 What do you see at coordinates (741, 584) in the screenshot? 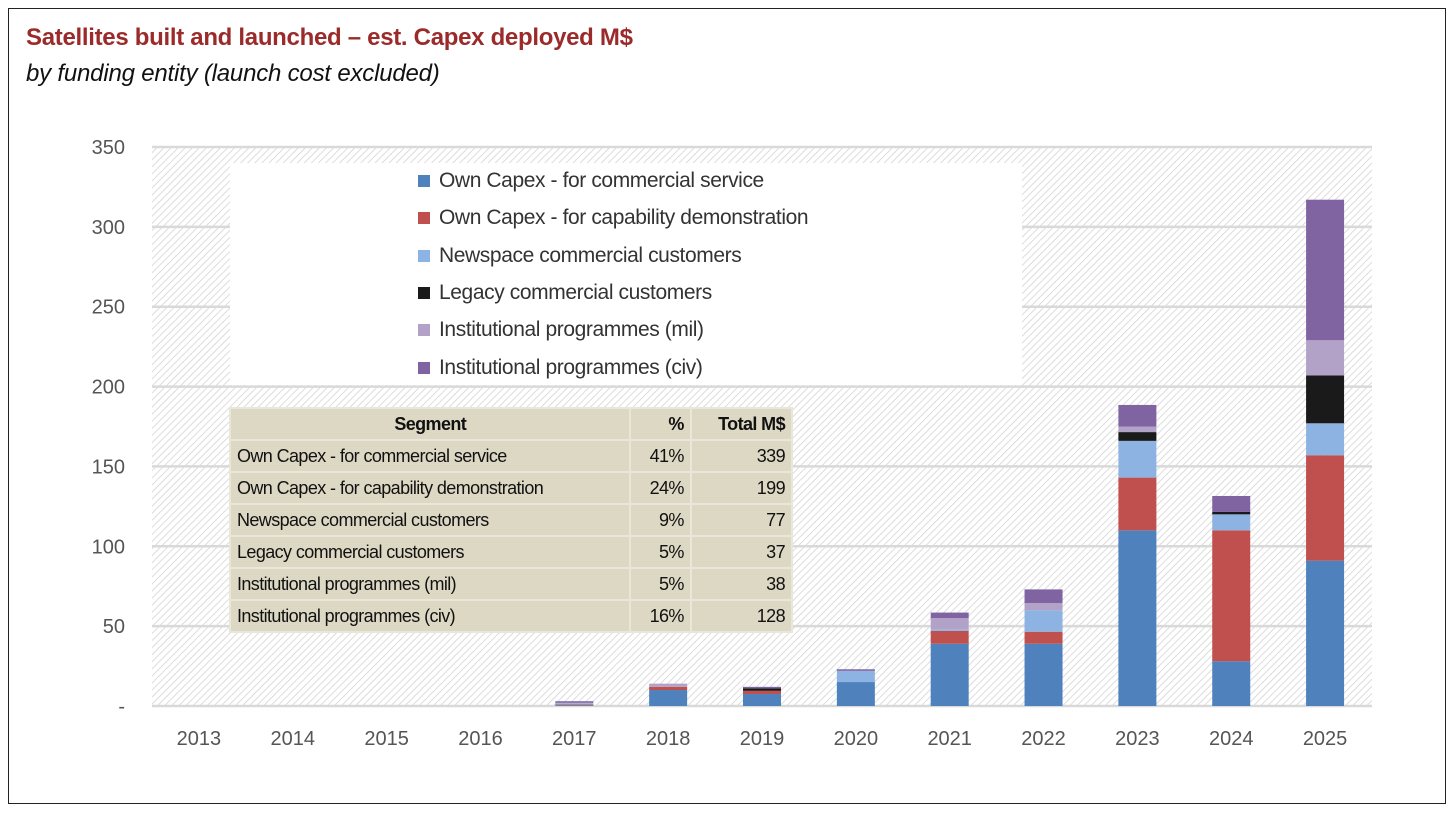
I see `table-cell: 38` at bounding box center [741, 584].